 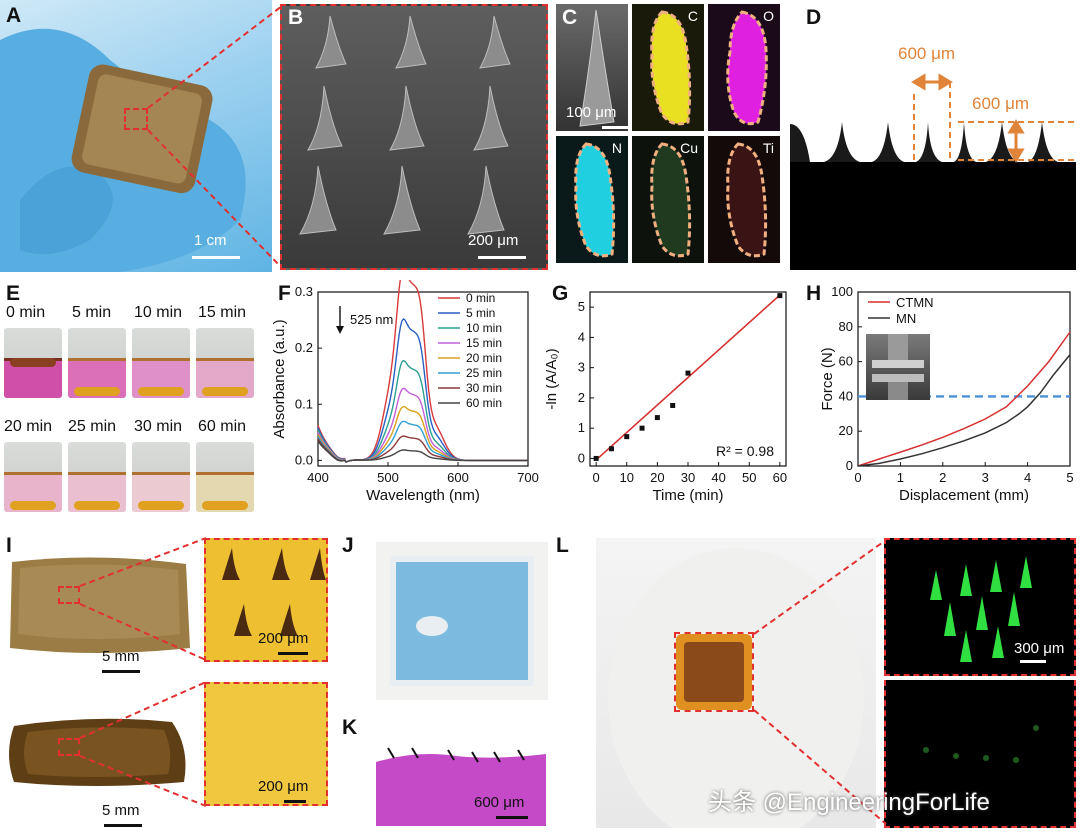 What do you see at coordinates (1039, 648) in the screenshot?
I see `scalebar-l-label: 300 μm` at bounding box center [1039, 648].